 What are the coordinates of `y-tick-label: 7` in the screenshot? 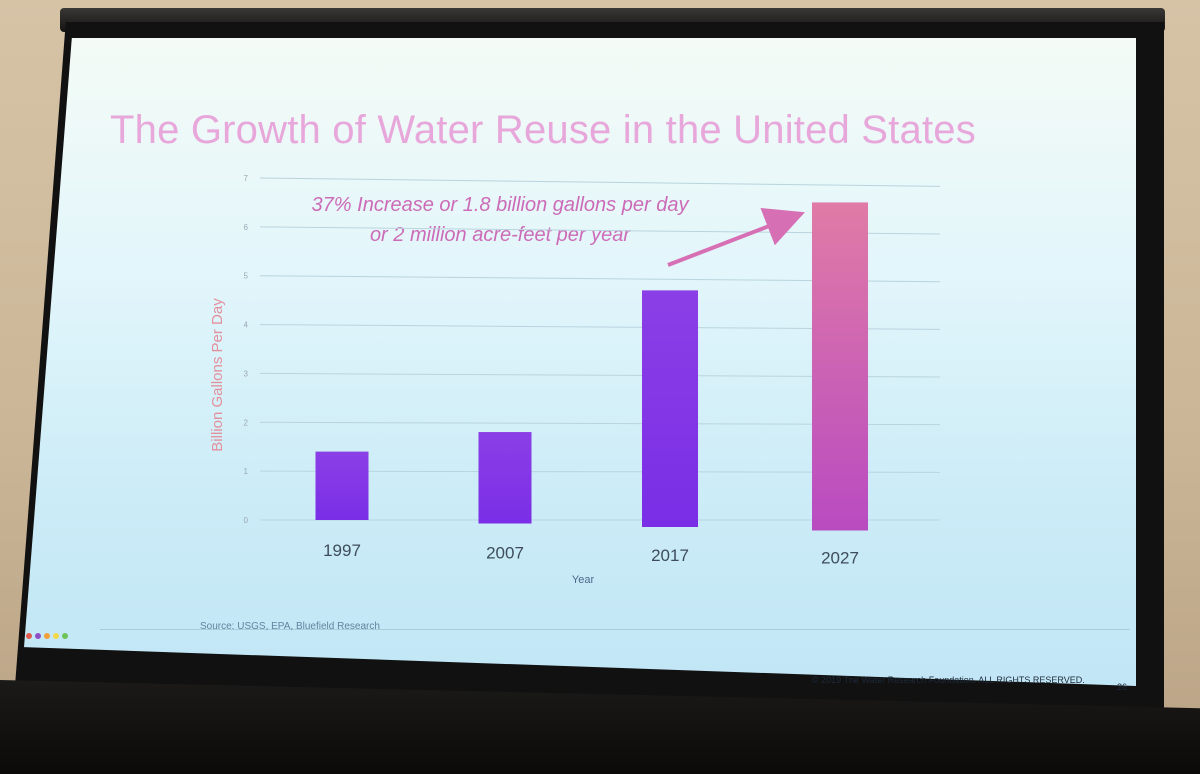 It's located at (246, 178).